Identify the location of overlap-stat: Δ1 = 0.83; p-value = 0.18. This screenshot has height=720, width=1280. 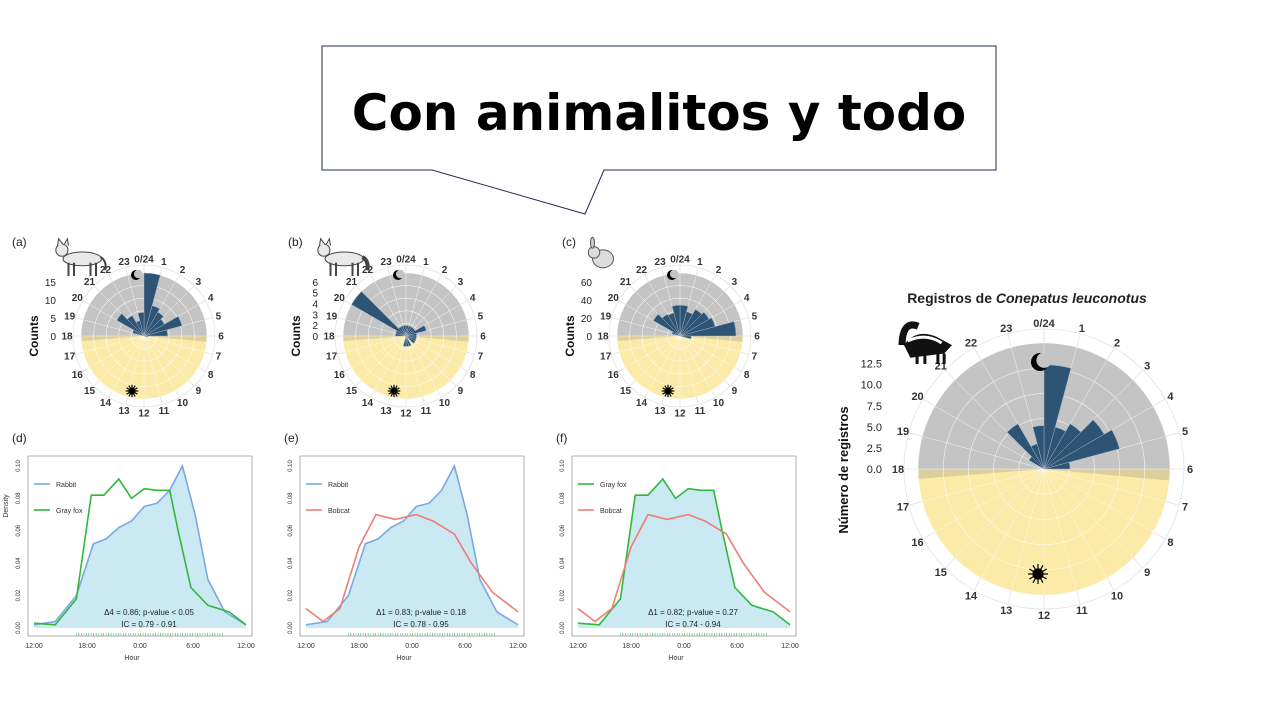
(421, 612).